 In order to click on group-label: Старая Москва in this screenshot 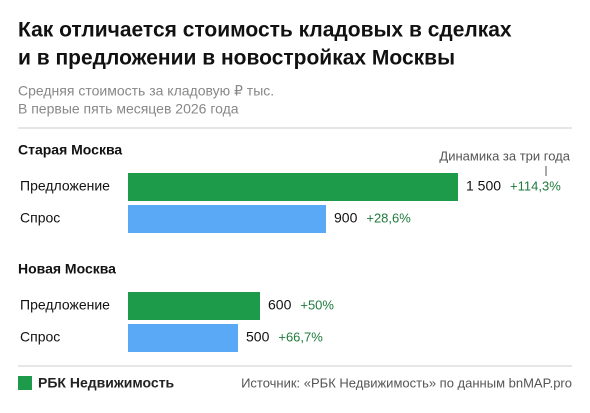, I will do `click(70, 150)`.